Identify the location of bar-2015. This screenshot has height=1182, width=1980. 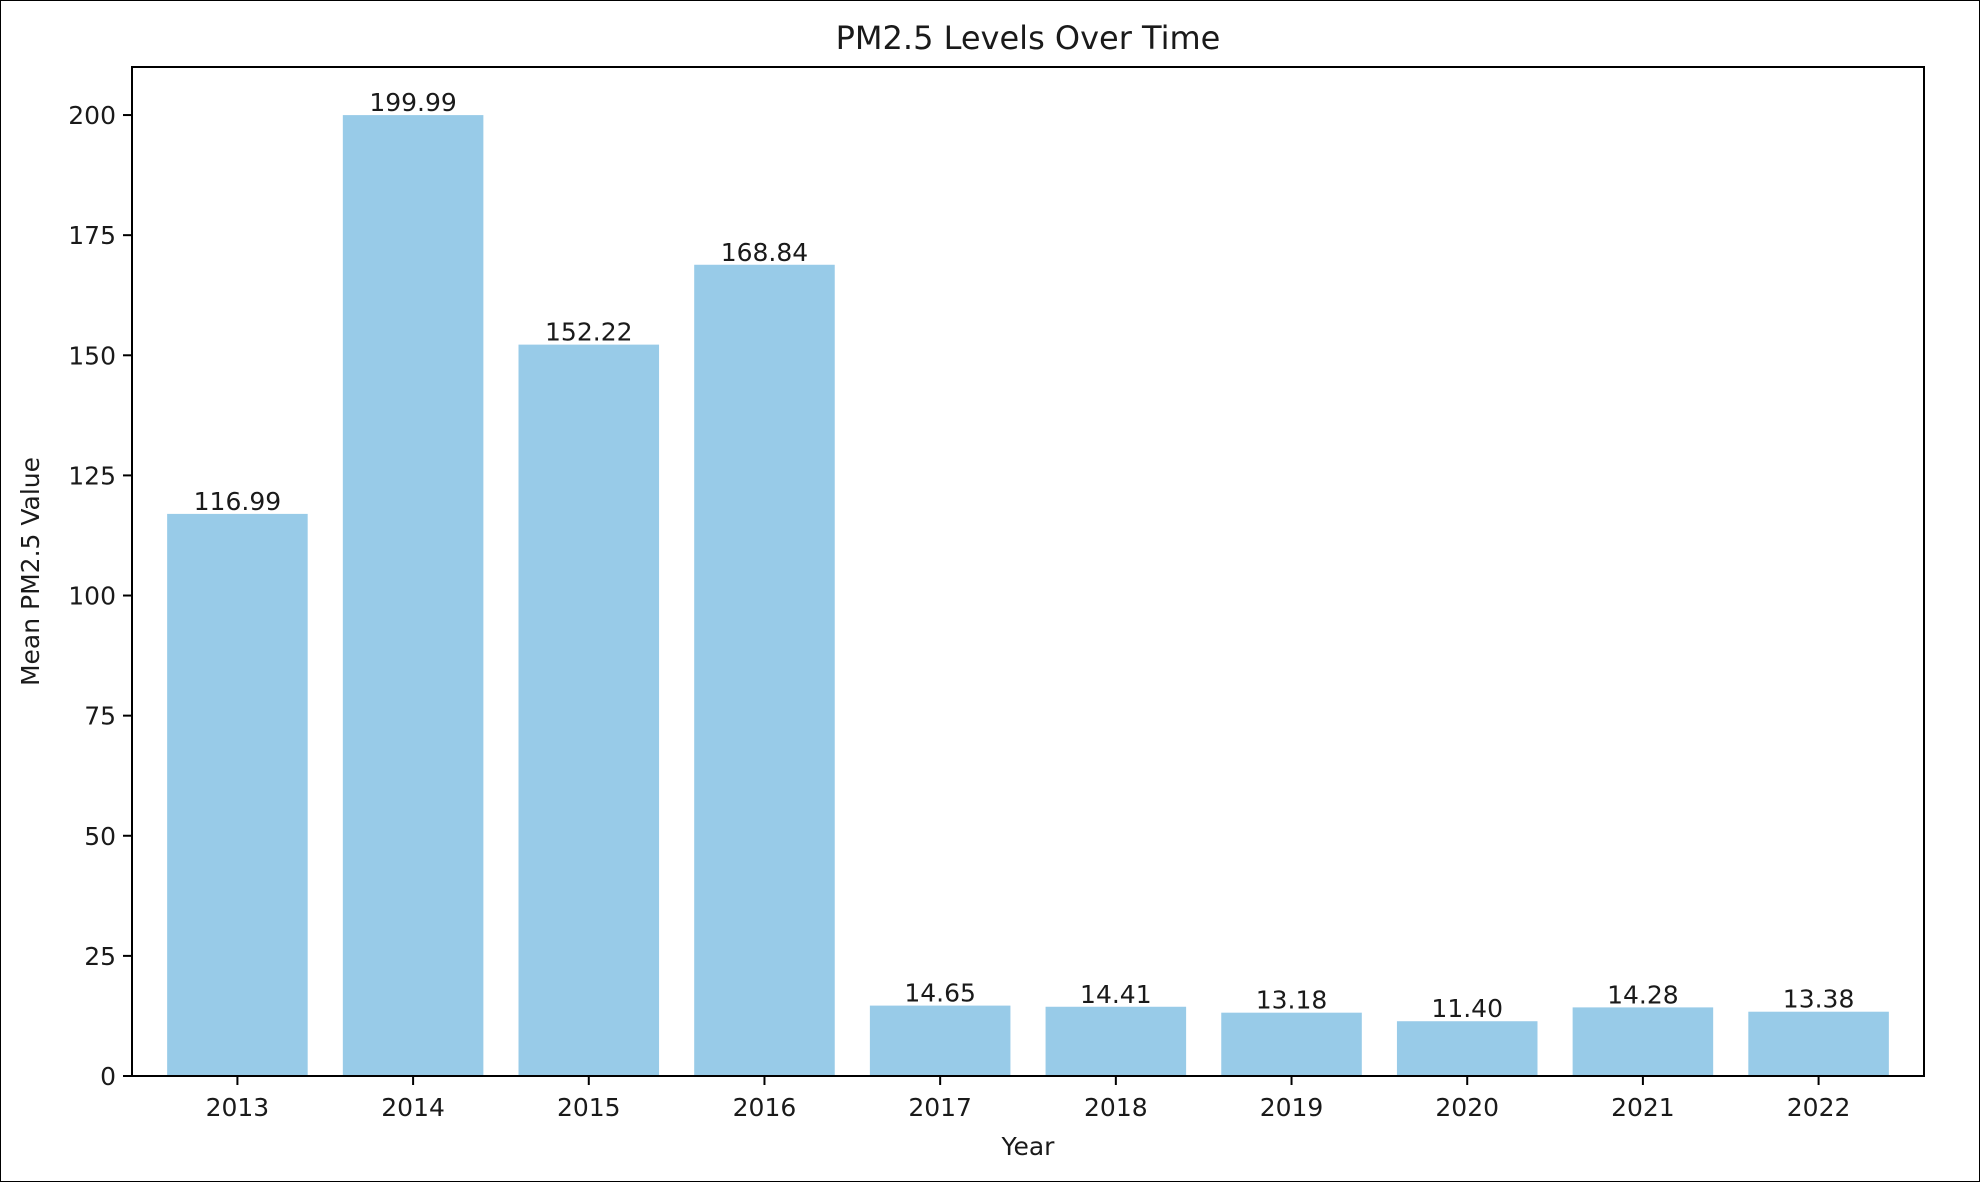
(589, 710).